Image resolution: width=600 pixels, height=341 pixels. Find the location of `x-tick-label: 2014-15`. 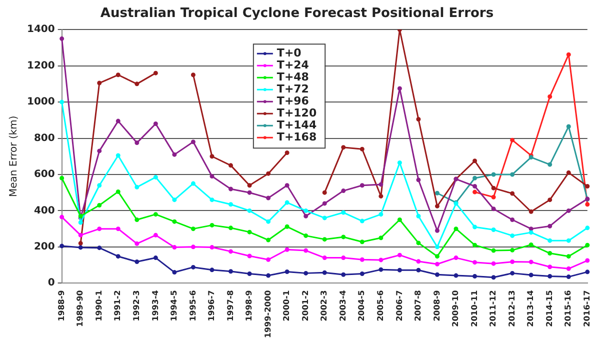

x-tick-label: 2014-15 is located at coordinates (549, 308).